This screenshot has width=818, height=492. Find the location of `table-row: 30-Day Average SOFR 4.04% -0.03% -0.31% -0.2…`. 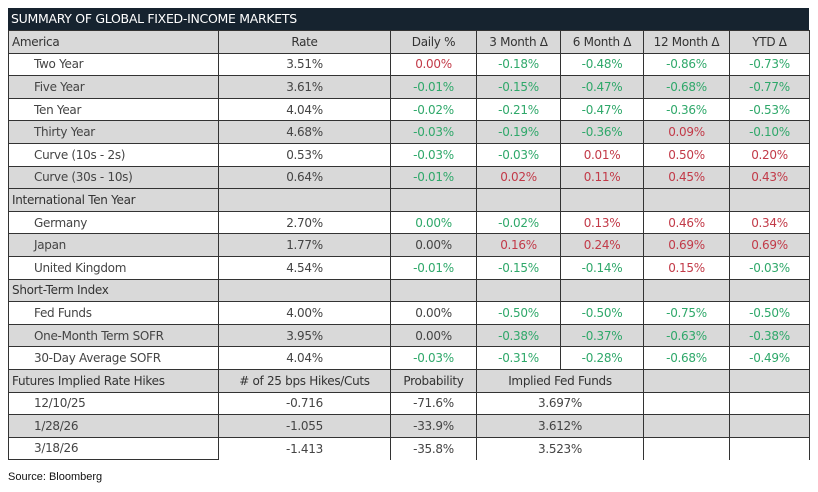

table-row: 30-Day Average SOFR 4.04% -0.03% -0.31% -0.2… is located at coordinates (409, 358).